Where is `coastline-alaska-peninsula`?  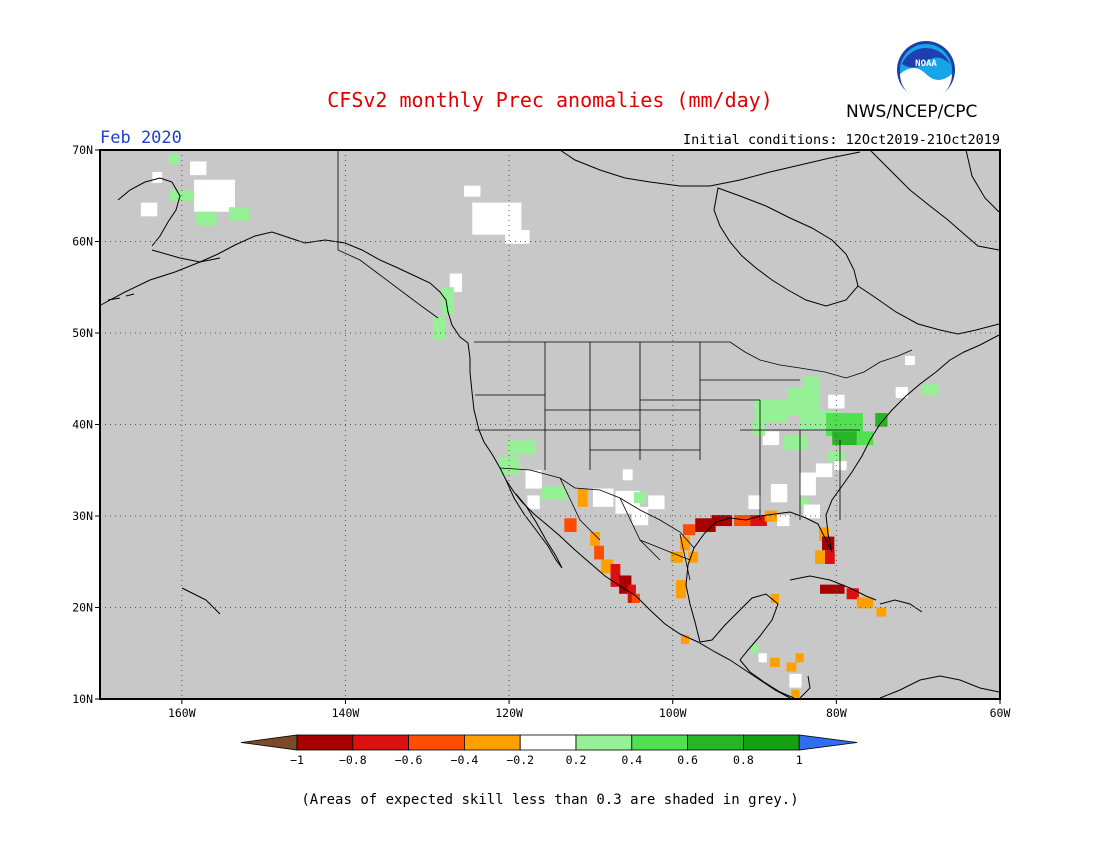
coastline-alaska-peninsula is located at coordinates (149, 212).